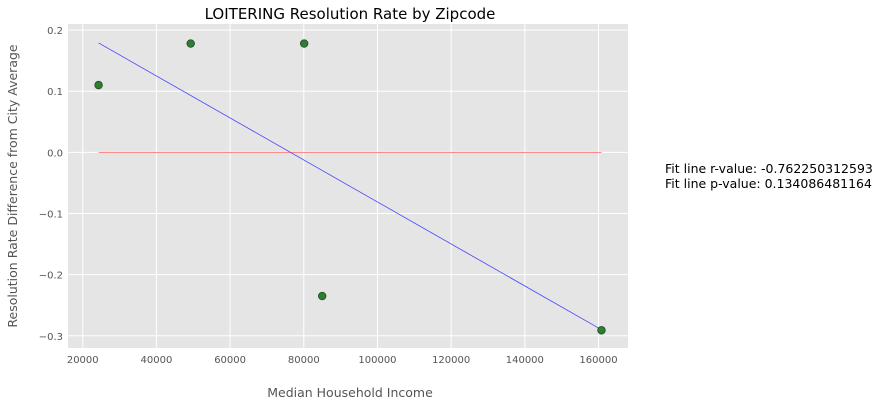 This screenshot has width=877, height=407. Describe the element at coordinates (51, 215) in the screenshot. I see `y-tick-label: −0.1` at that location.